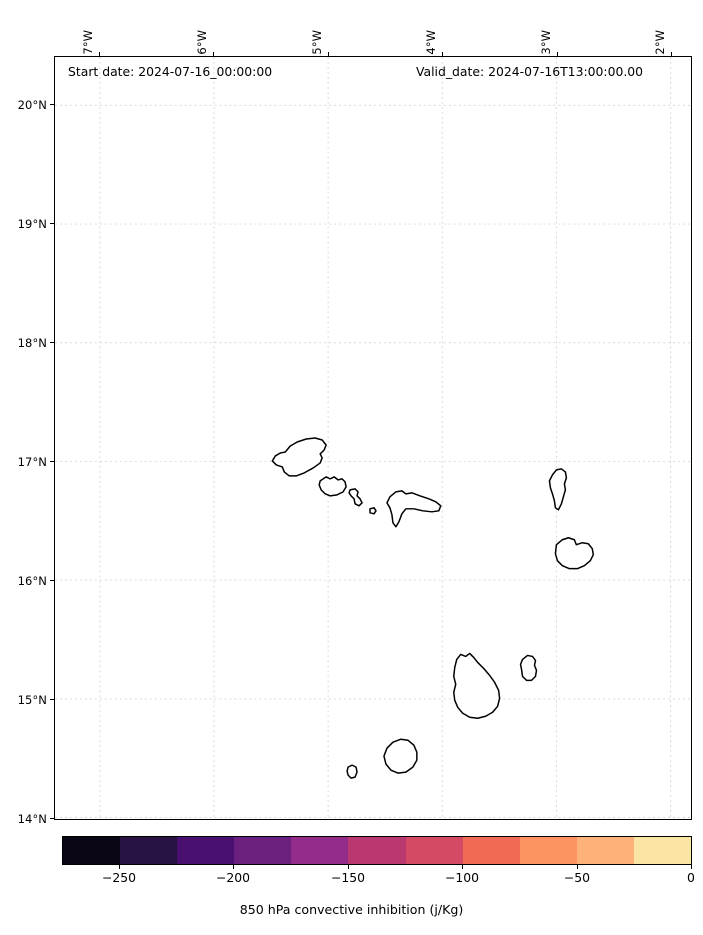  I want to click on yaxis-tick-label-14n: 14°N, so click(32, 819).